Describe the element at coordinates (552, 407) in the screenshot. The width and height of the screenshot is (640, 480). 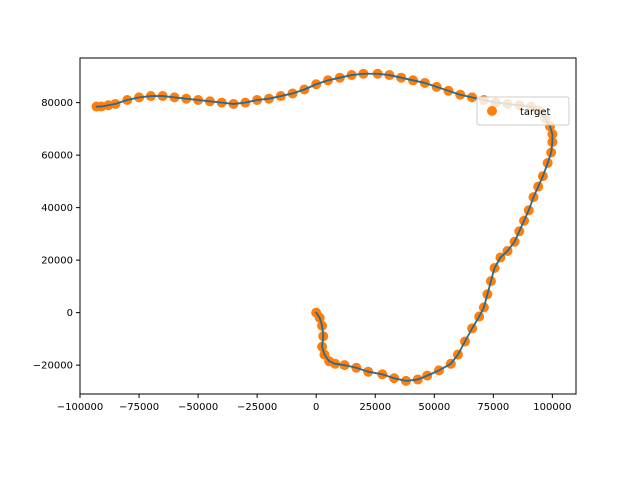
I see `x-tick-label: 100000` at that location.